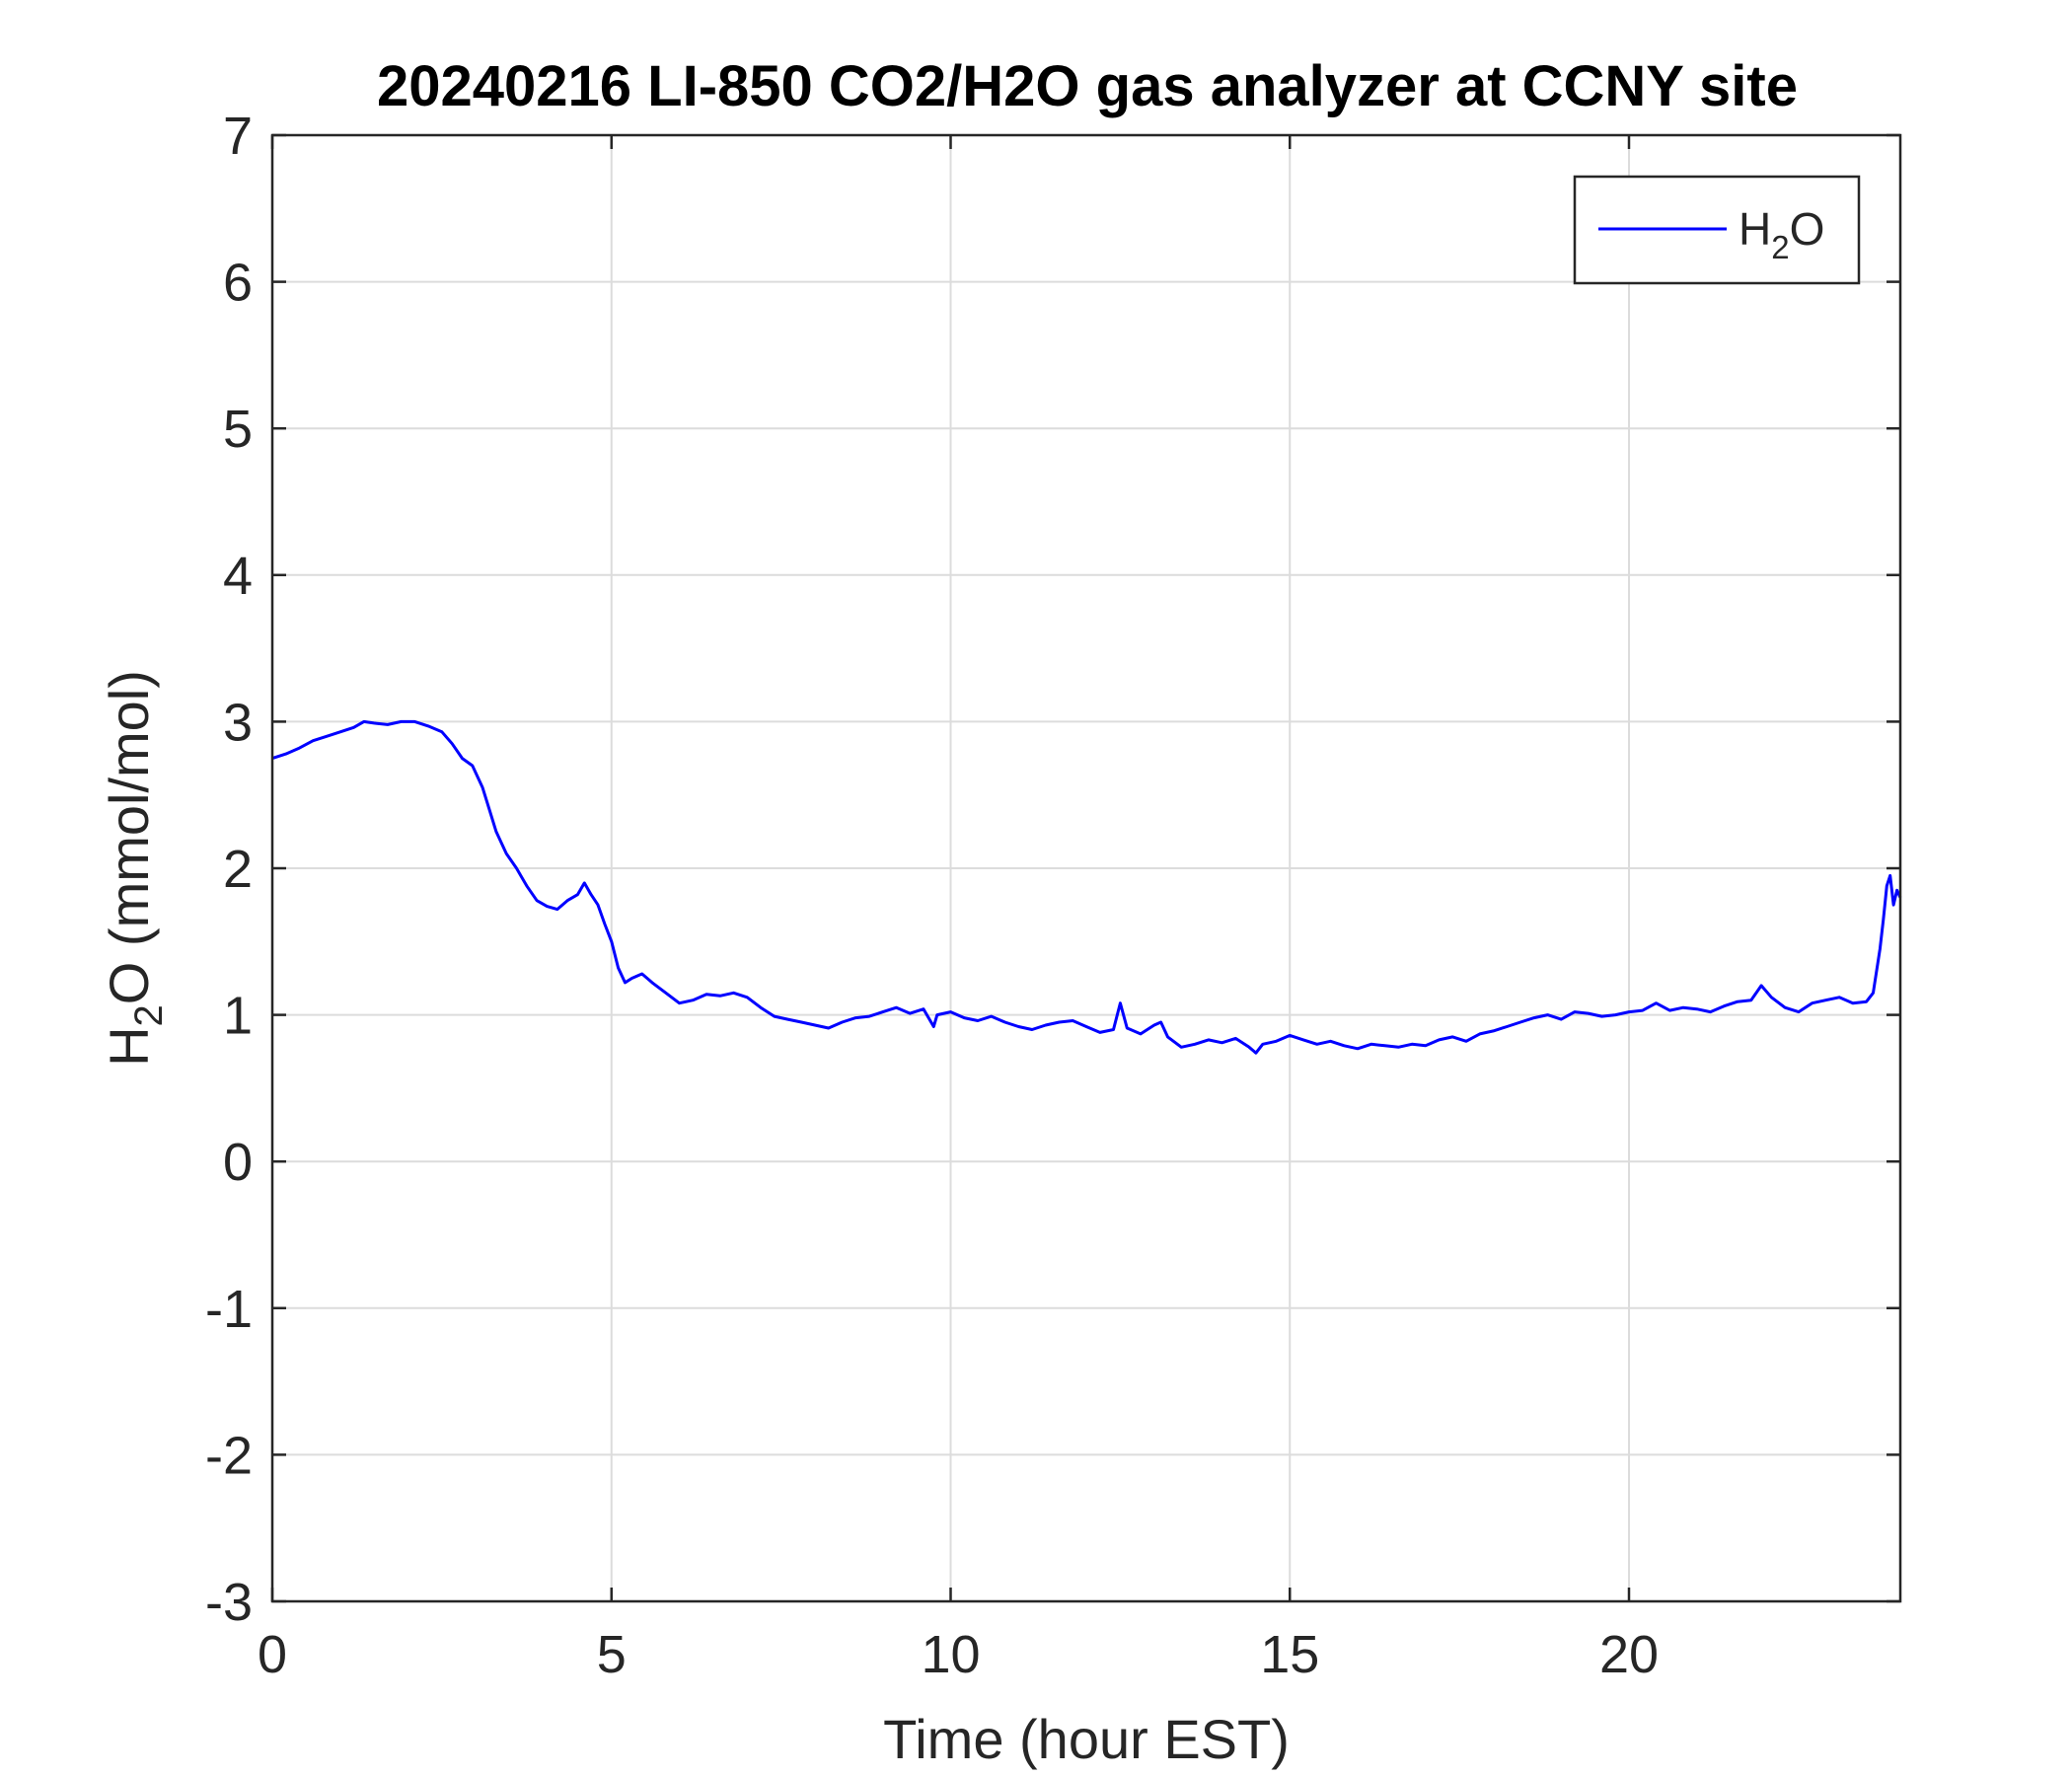  I want to click on x-axis-tick-labels: 0 5 10 15 20, so click(959, 1655).